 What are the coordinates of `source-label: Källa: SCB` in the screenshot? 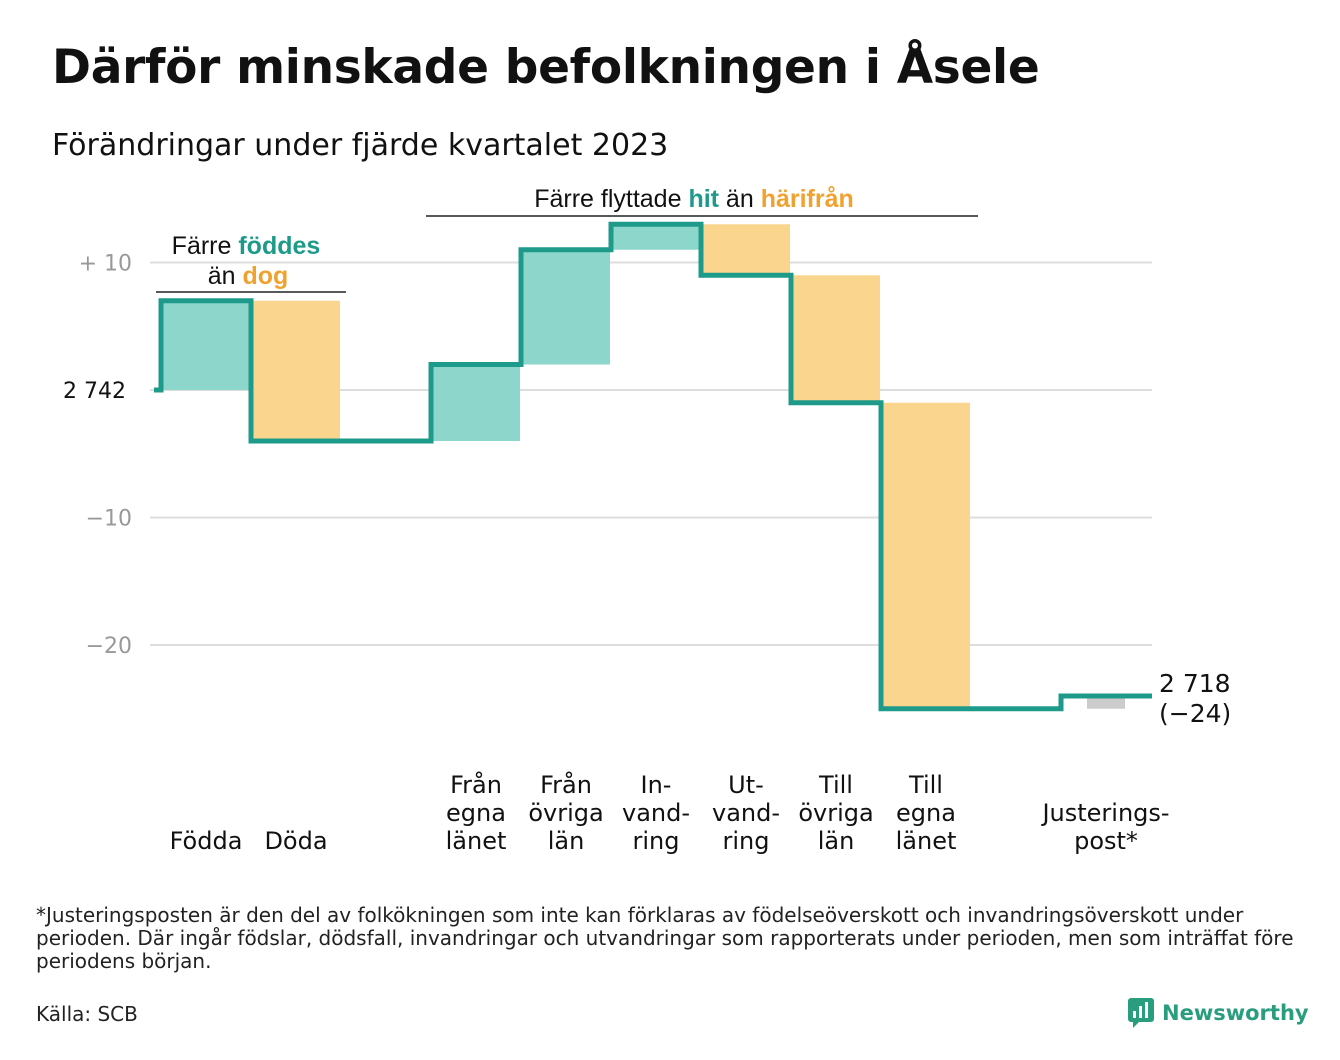 It's located at (87, 1014).